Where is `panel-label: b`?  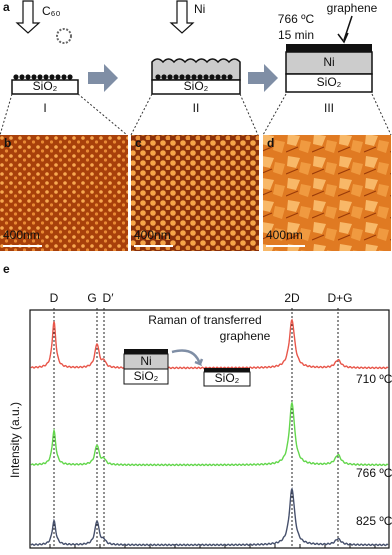 panel-label: b is located at coordinates (7, 143).